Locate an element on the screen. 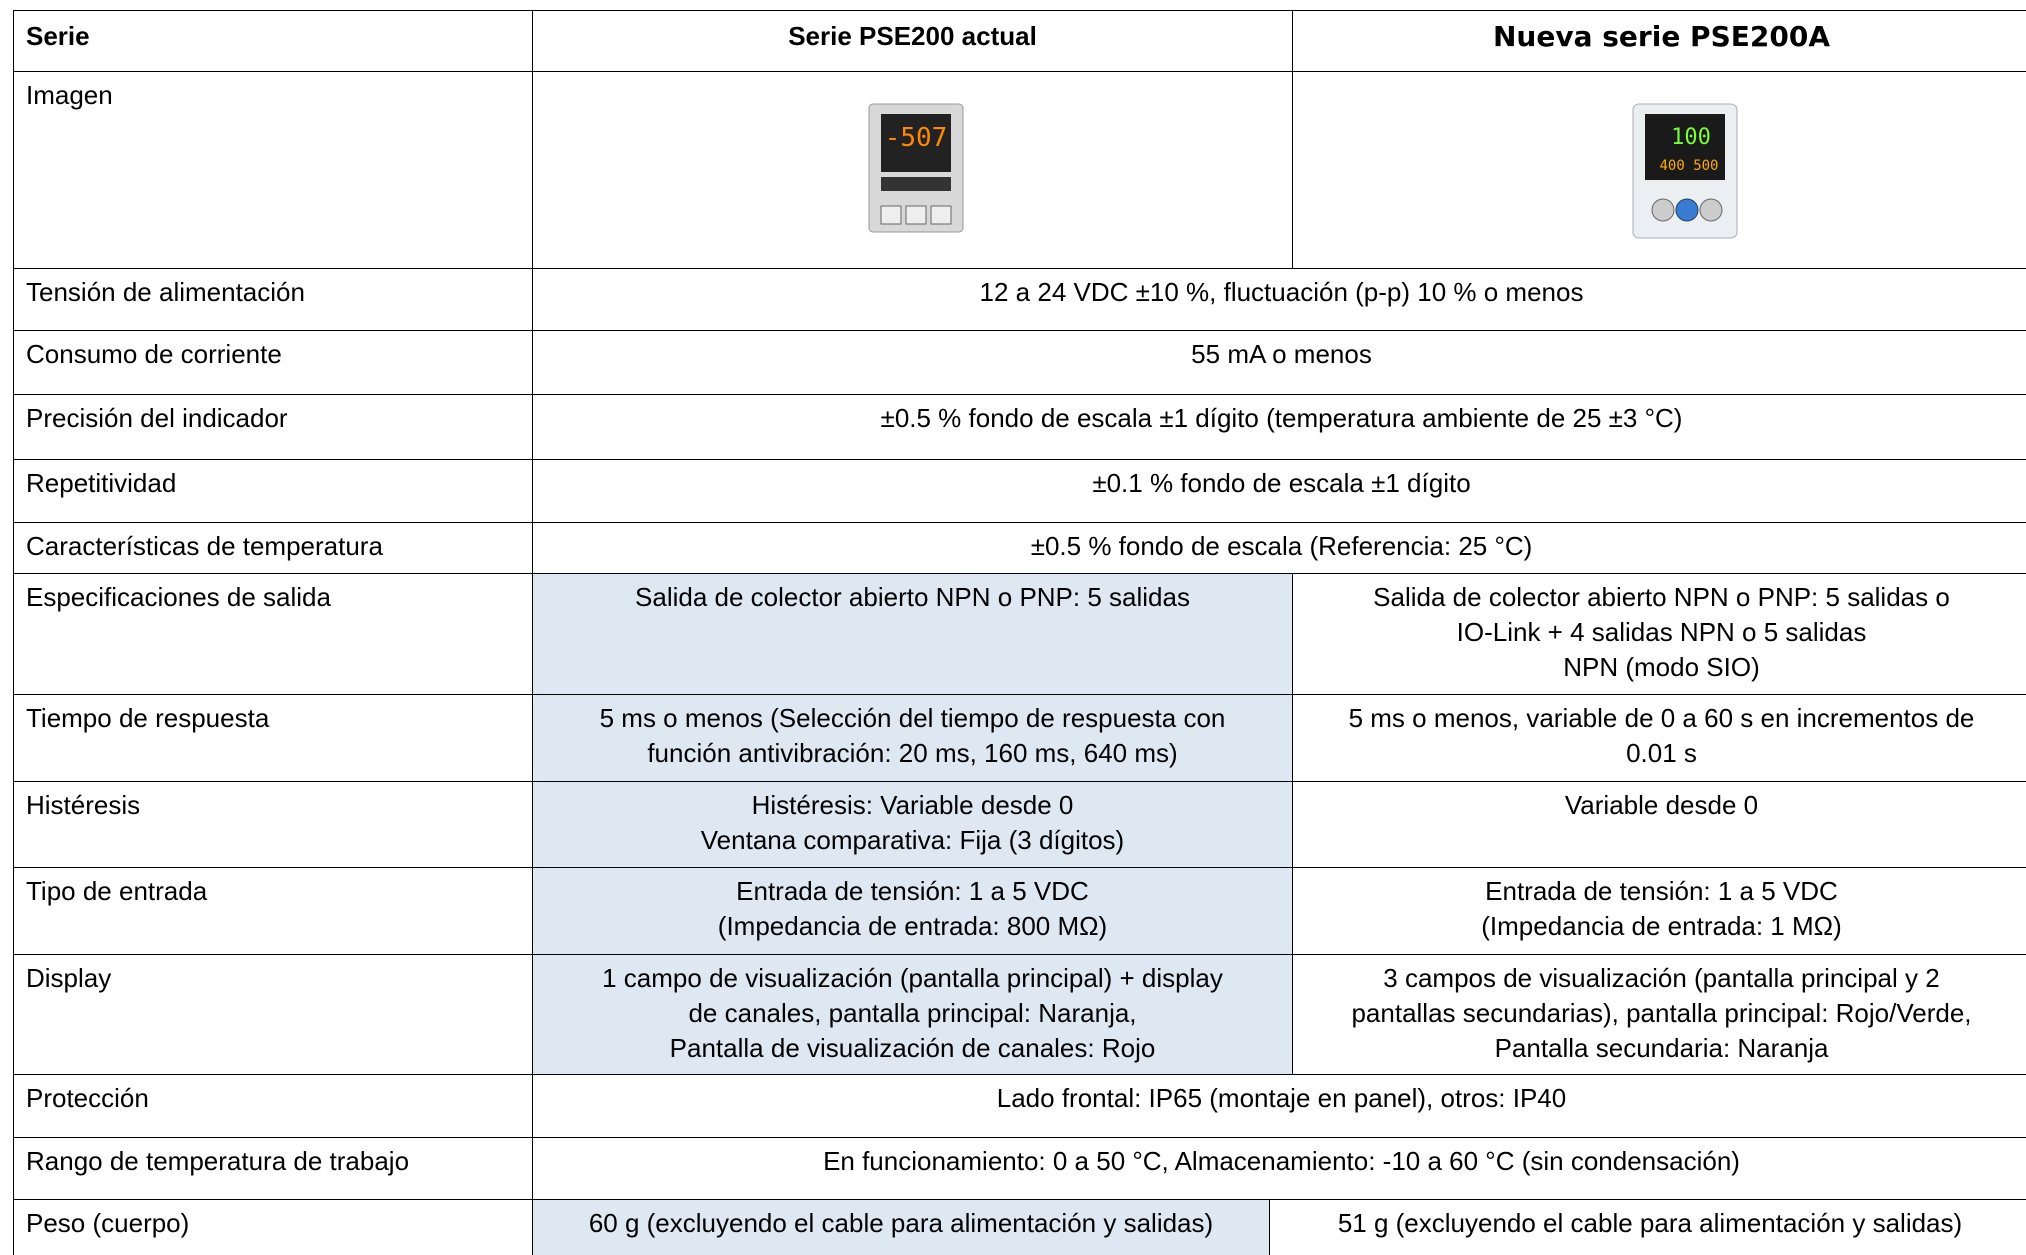 The width and height of the screenshot is (2026, 1255). header-text: Serie is located at coordinates (58, 36).